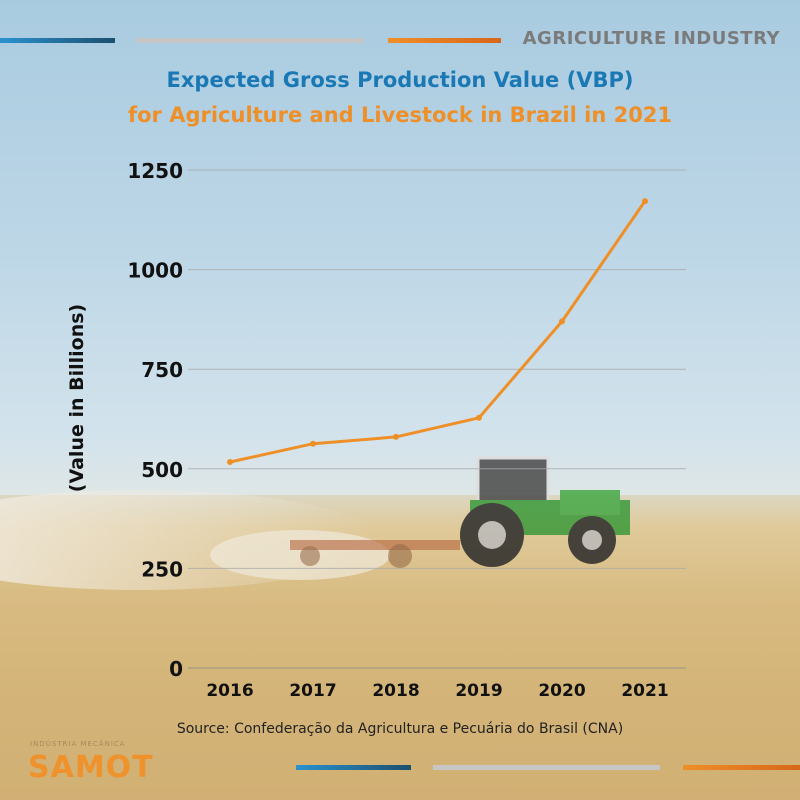 This screenshot has height=800, width=800. What do you see at coordinates (741, 767) in the screenshot?
I see `bottom-band-orange` at bounding box center [741, 767].